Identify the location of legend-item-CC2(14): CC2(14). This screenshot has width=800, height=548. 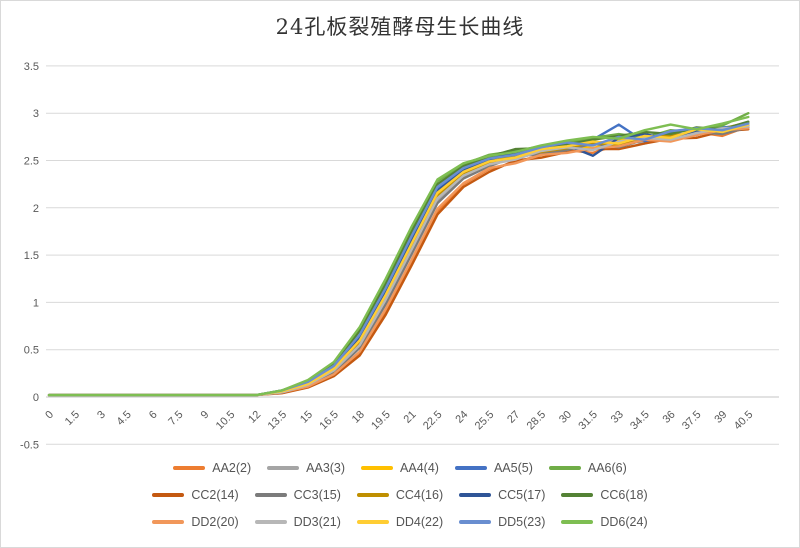
(195, 495).